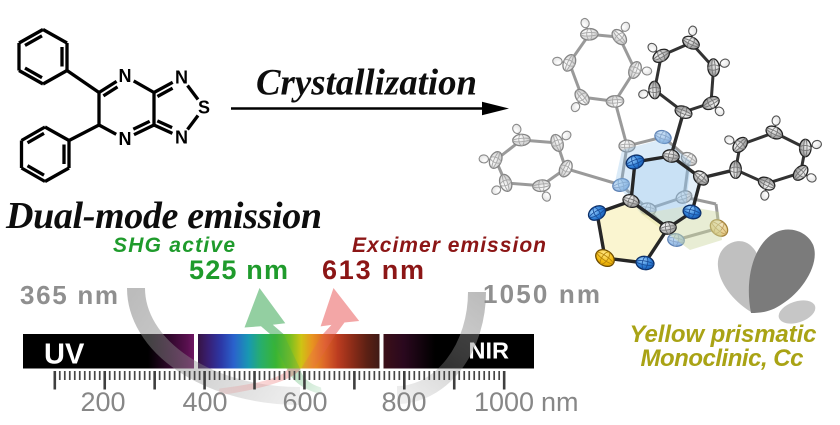 The width and height of the screenshot is (840, 425). Describe the element at coordinates (723, 334) in the screenshot. I see `svg-text: Yellow prismatic` at that location.